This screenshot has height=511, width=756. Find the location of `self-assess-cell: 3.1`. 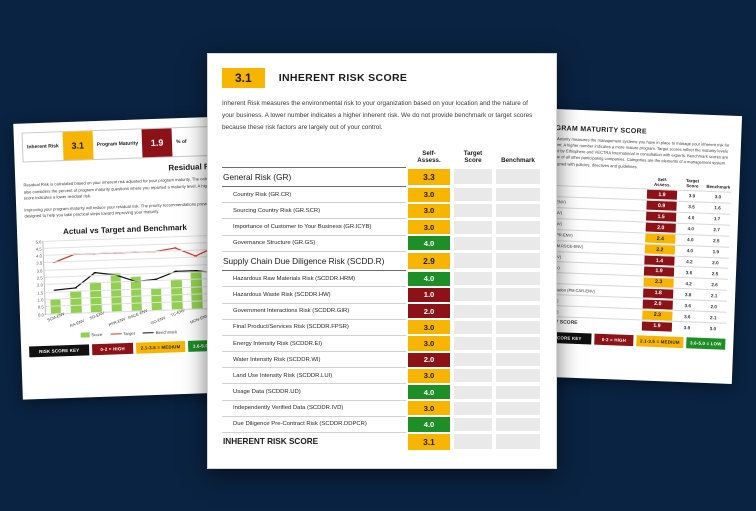

self-assess-cell: 3.1 is located at coordinates (429, 442).